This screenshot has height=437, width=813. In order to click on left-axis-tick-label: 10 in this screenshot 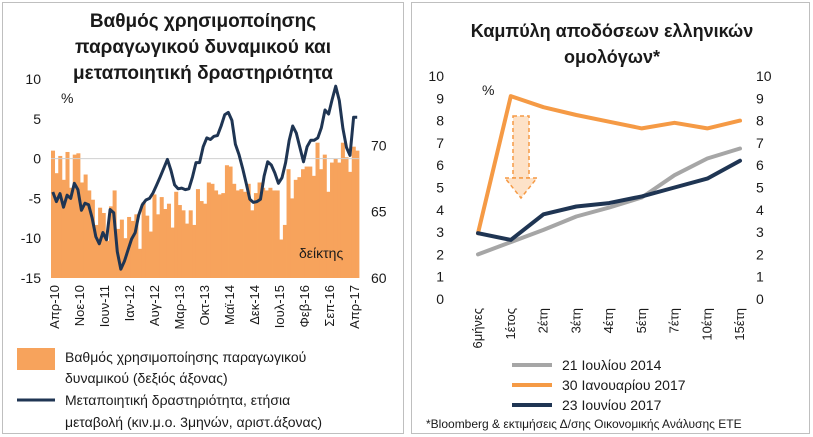, I will do `click(33, 79)`.